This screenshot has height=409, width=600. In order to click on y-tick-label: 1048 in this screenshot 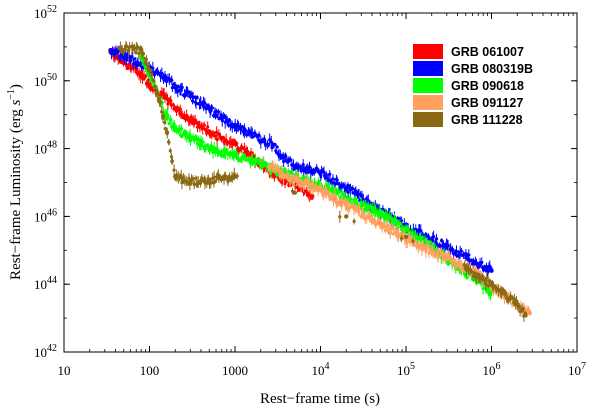, I will do `click(45, 148)`.